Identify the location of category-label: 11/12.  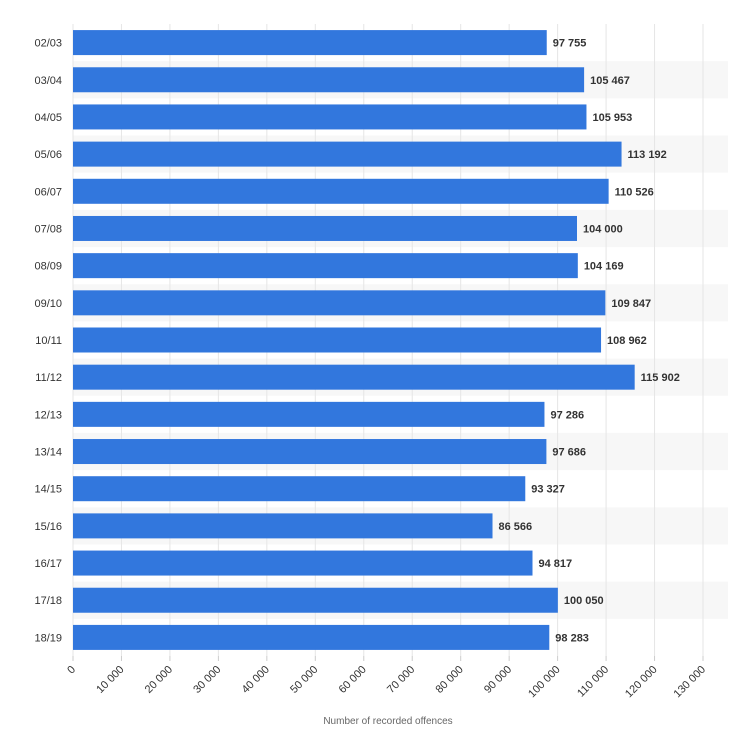
(48, 378).